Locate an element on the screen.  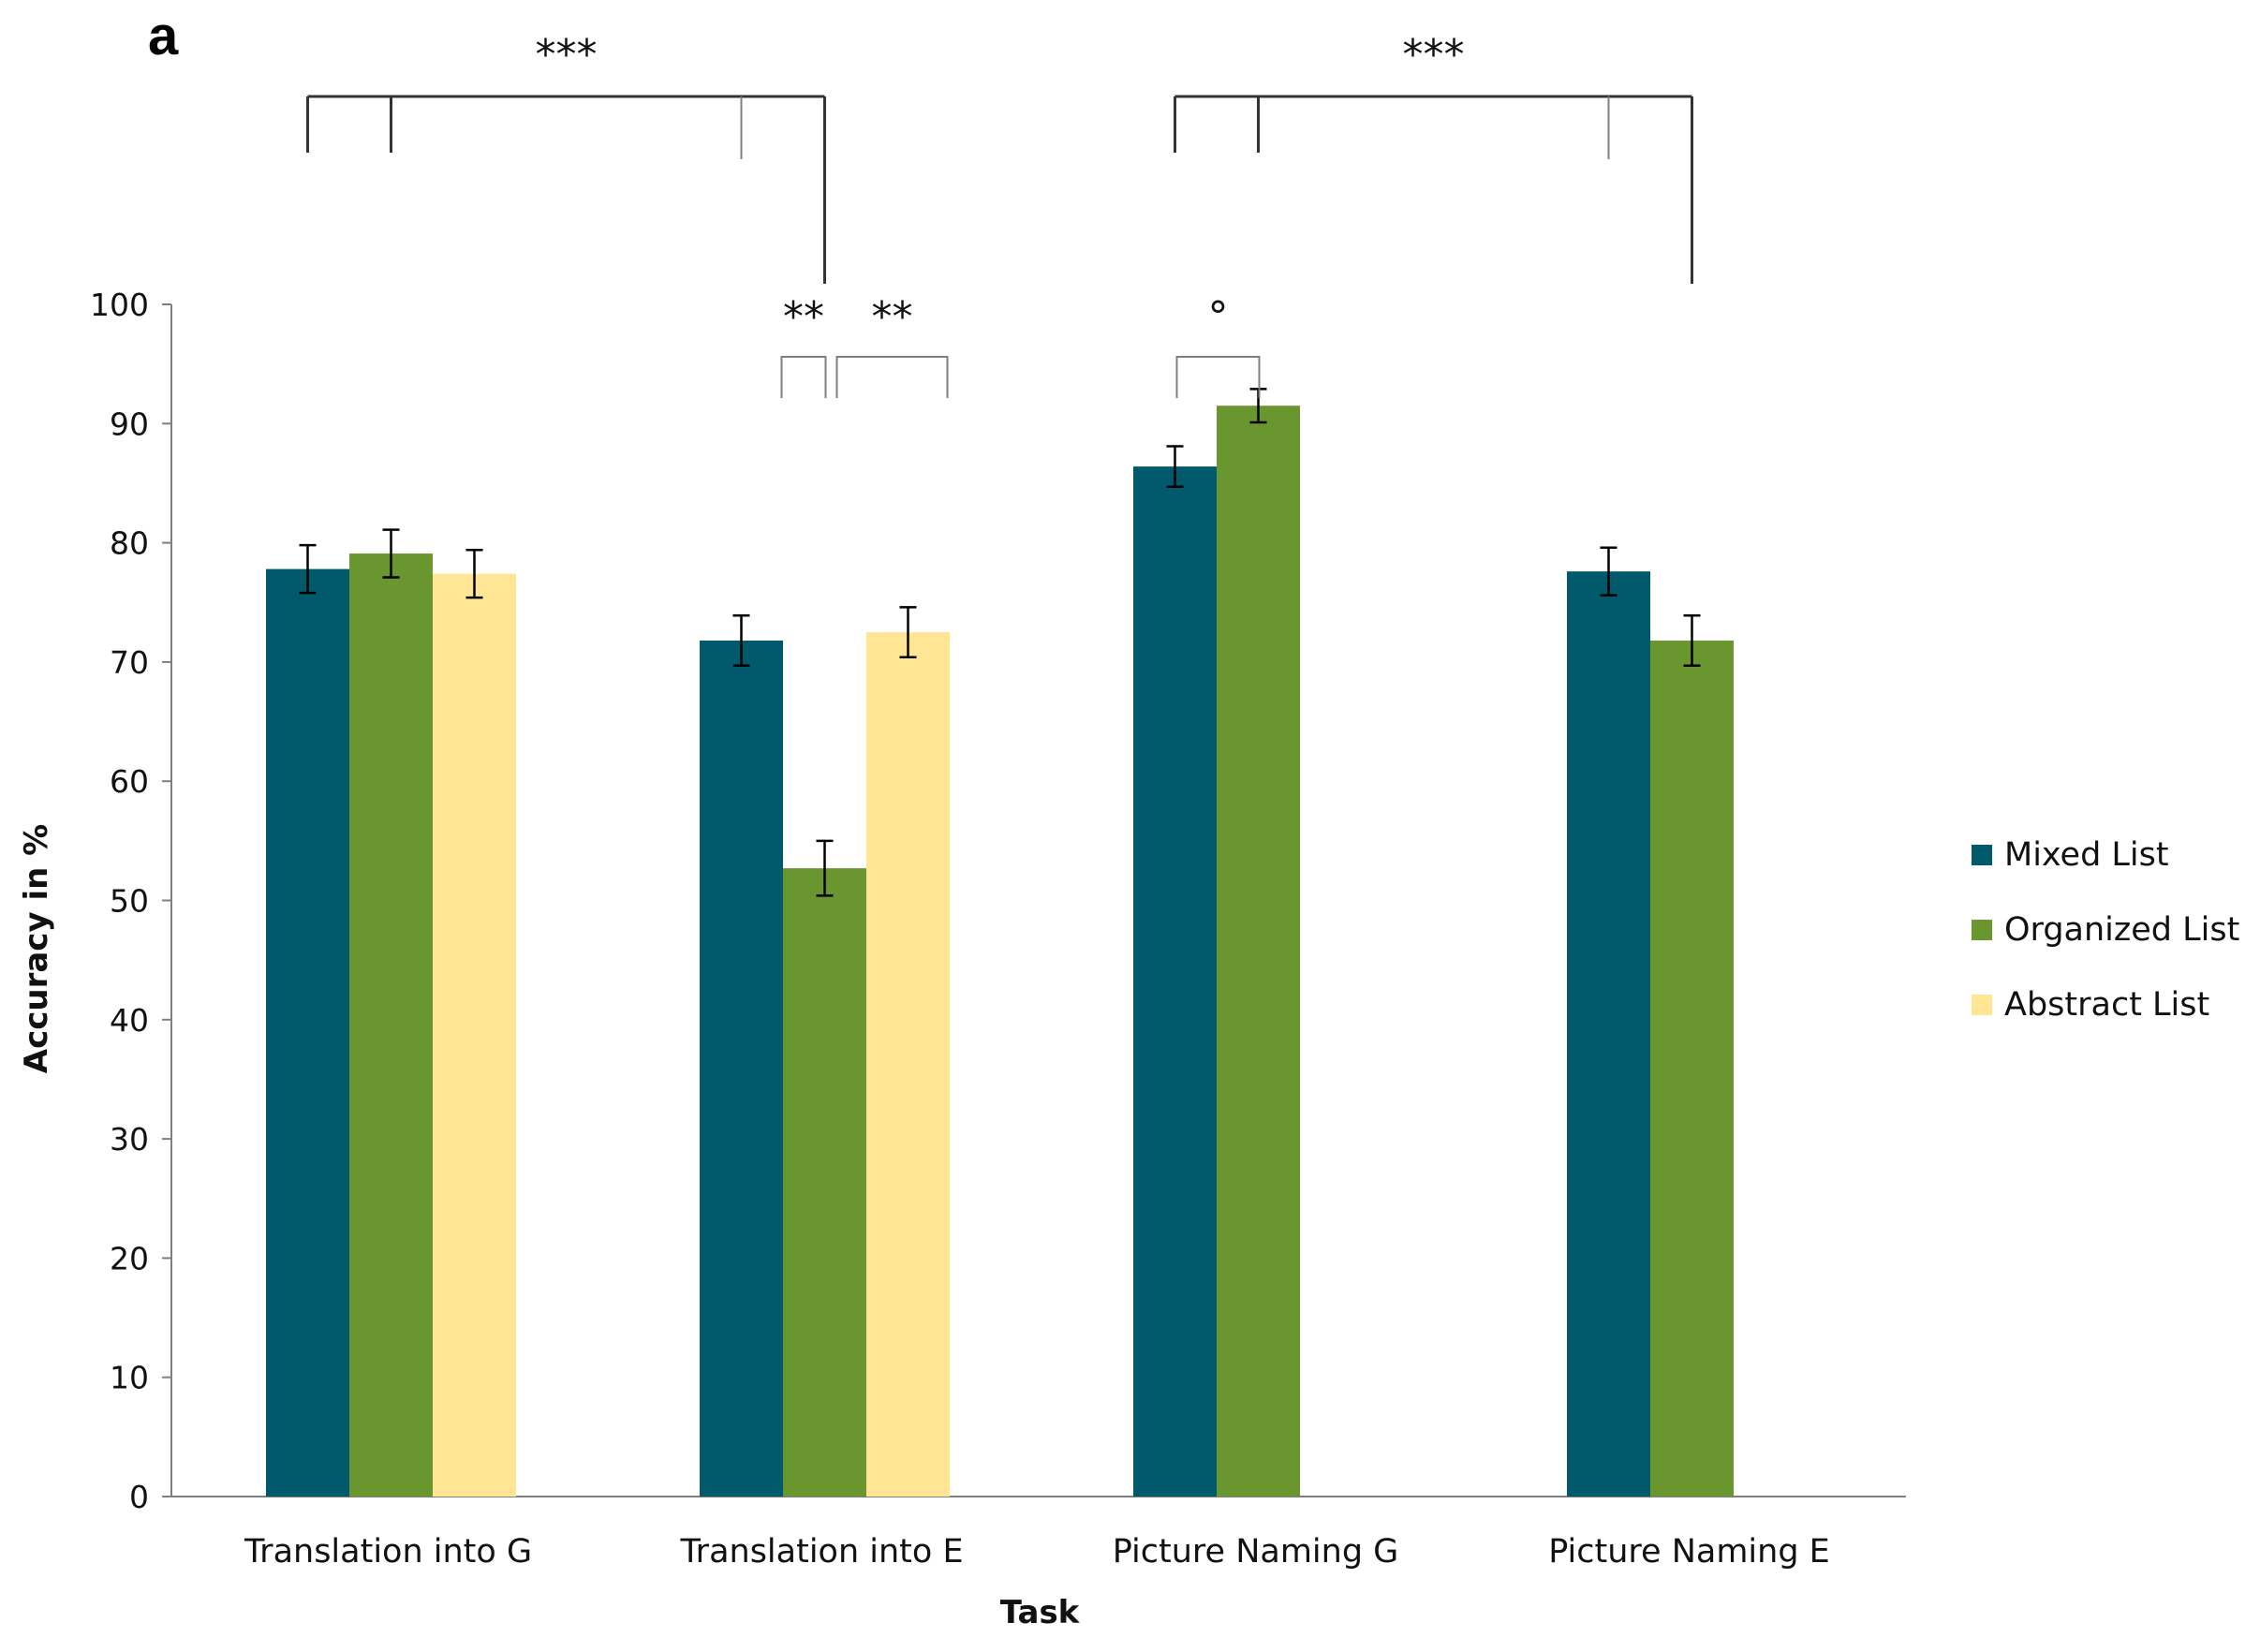
y-axis-title: Accuracy in % is located at coordinates (36, 949).